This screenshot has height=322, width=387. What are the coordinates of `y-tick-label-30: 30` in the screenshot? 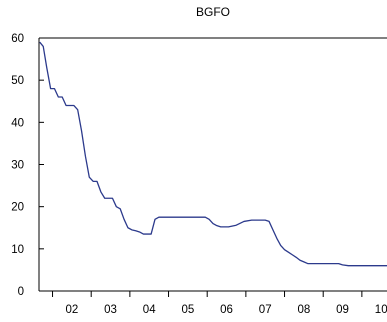 It's located at (17, 166).